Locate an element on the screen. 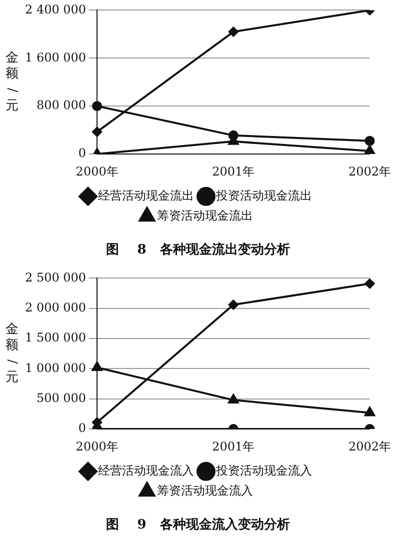 This screenshot has height=543, width=394. legend-label: 筹资活动现金流入 is located at coordinates (205, 491).